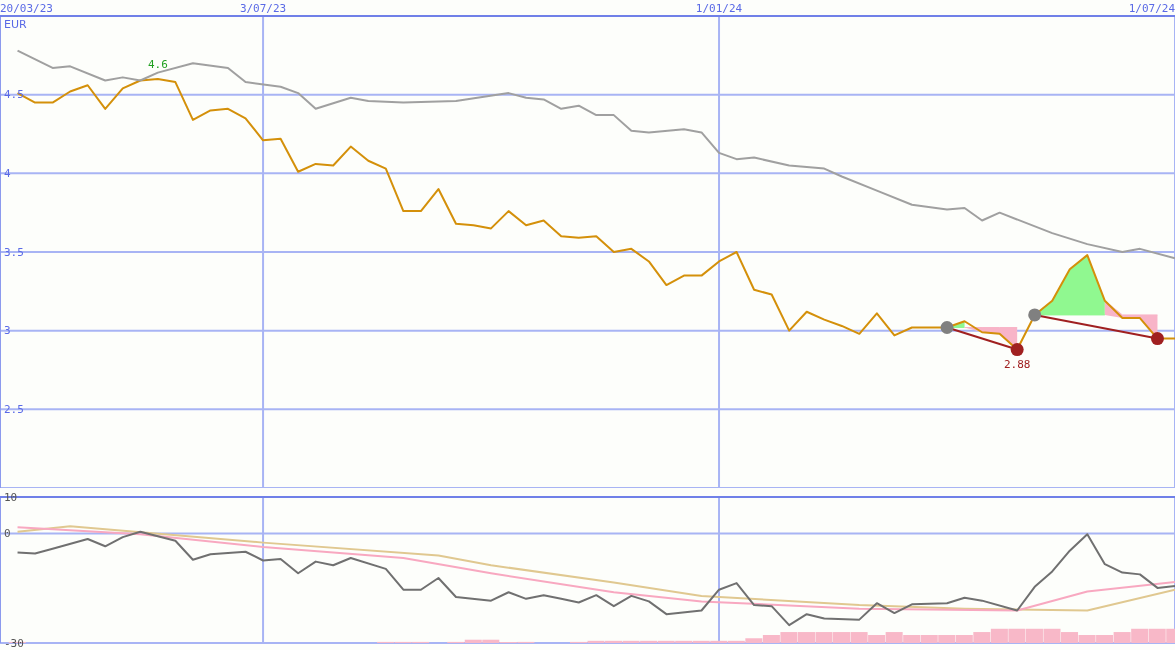 This screenshot has height=650, width=1175. Describe the element at coordinates (14, 409) in the screenshot. I see `y-tick-label: 2.5` at that location.